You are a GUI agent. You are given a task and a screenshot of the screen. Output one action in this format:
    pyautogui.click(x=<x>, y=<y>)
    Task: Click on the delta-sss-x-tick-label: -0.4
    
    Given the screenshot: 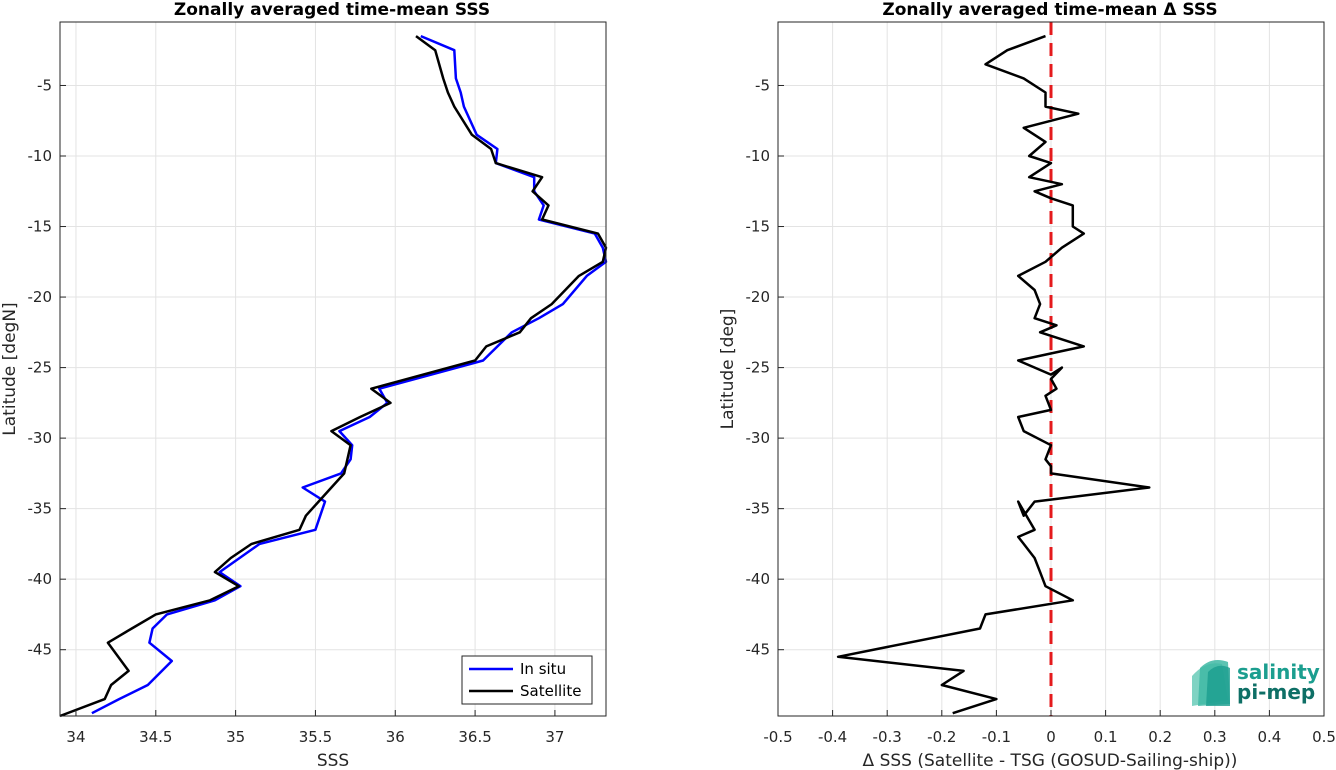 What is the action you would take?
    pyautogui.click(x=832, y=737)
    